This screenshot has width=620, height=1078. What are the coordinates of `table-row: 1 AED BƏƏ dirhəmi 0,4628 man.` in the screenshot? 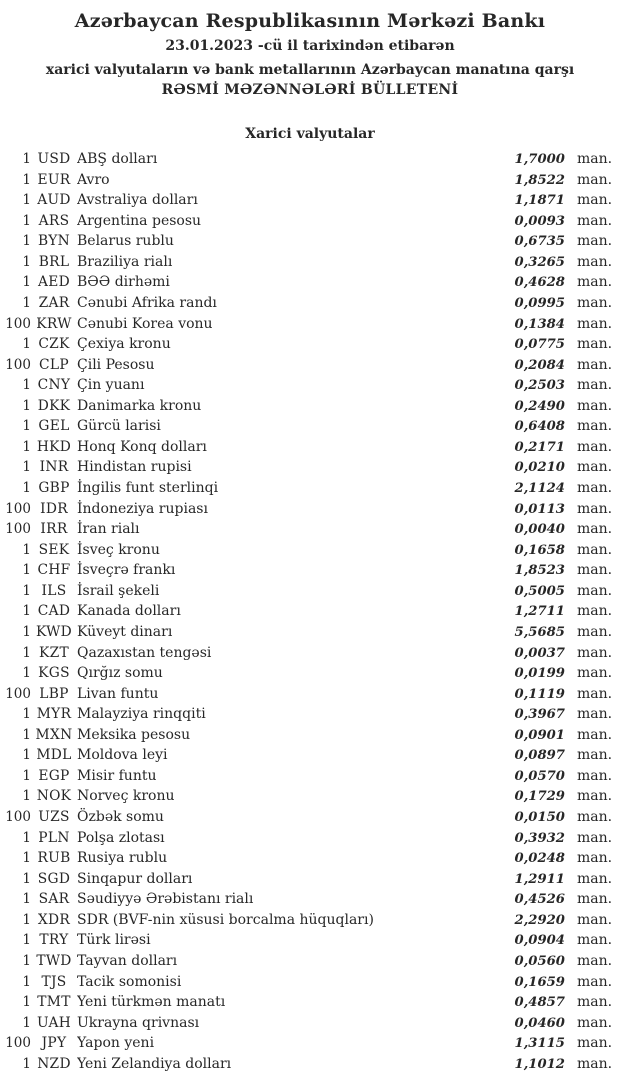 It's located at (310, 282).